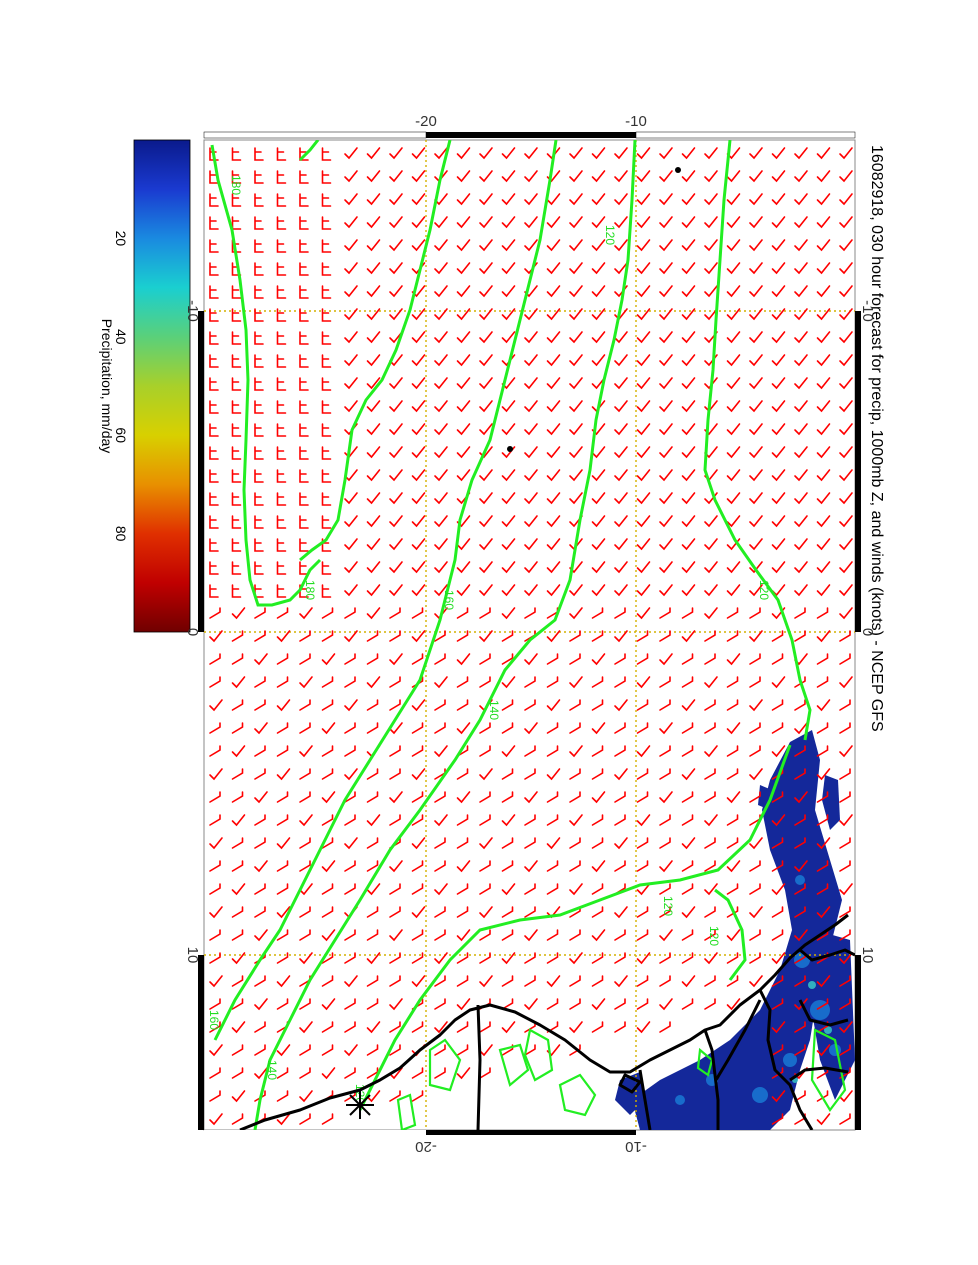  Describe the element at coordinates (621, 1079) in the screenshot. I see `land-contours` at that location.